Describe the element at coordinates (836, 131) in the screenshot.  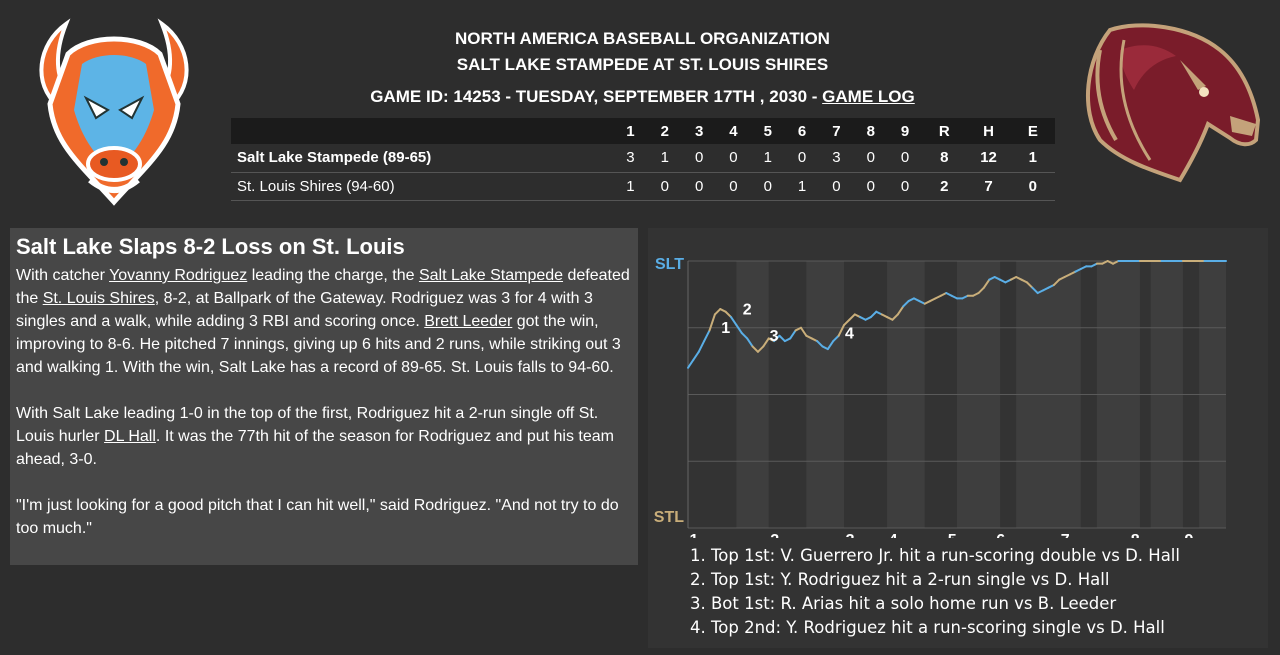
I see `col-header: 7` at that location.